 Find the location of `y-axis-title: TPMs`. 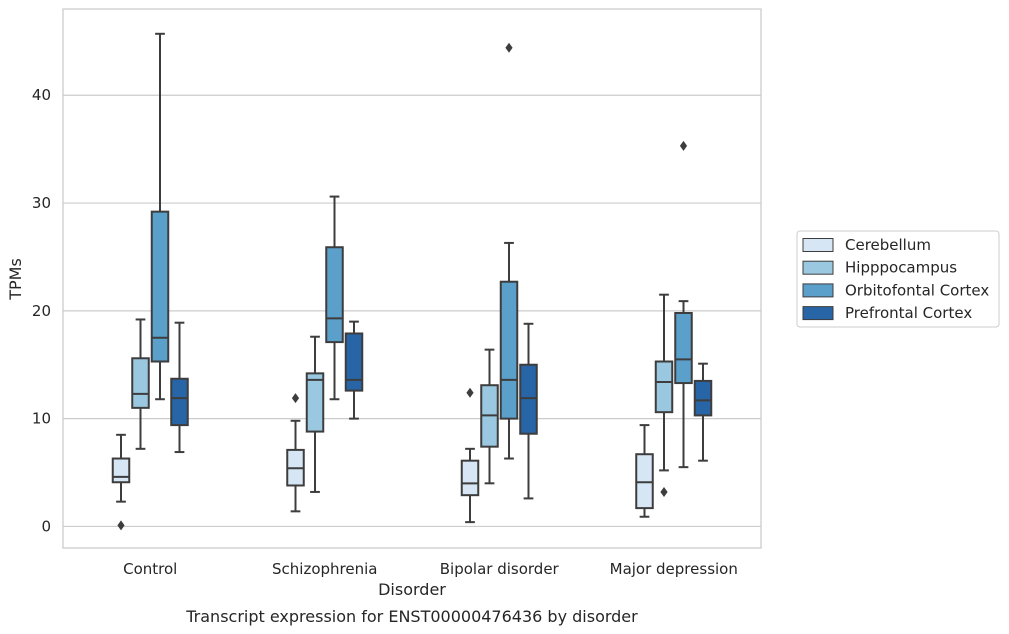

y-axis-title: TPMs is located at coordinates (15, 279).